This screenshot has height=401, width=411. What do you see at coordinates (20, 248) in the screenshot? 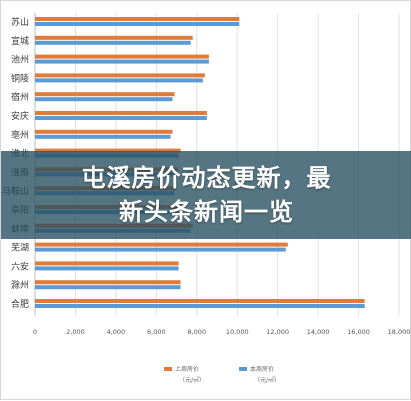
I see `category-label: 芜湖` at bounding box center [20, 248].